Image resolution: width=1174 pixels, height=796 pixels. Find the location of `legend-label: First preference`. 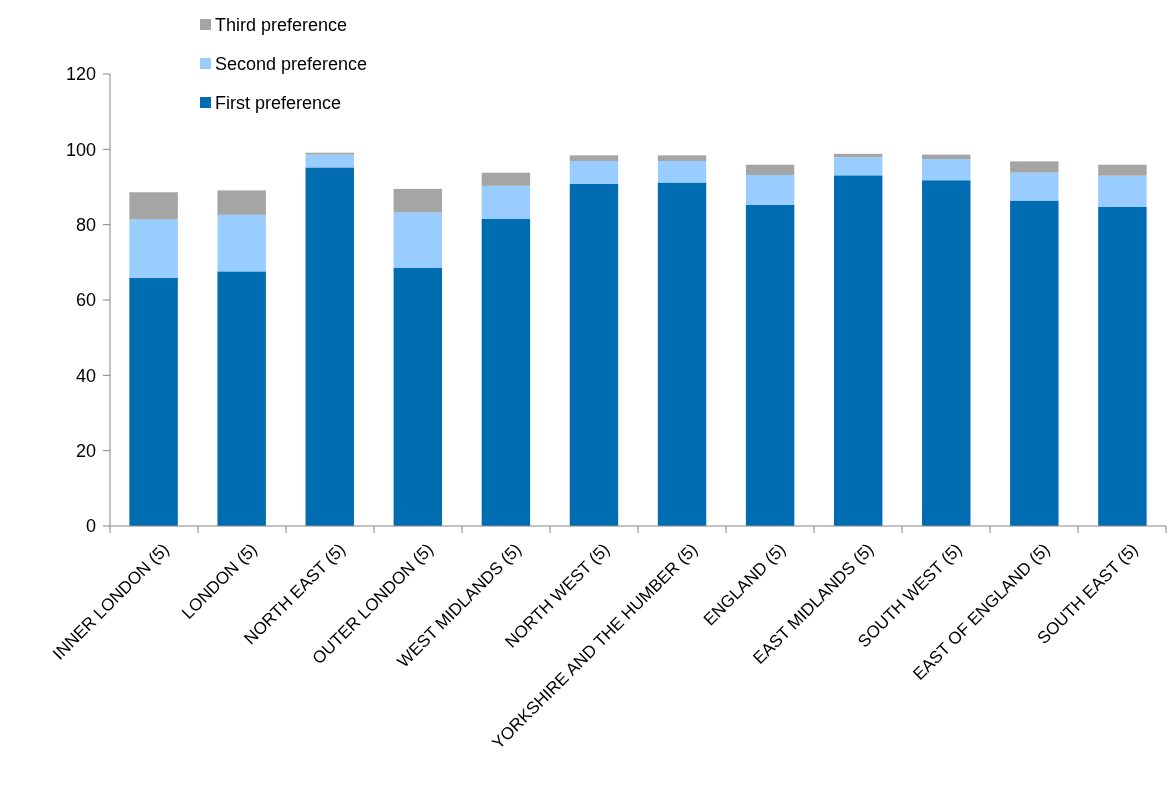

legend-label: First preference is located at coordinates (278, 103).